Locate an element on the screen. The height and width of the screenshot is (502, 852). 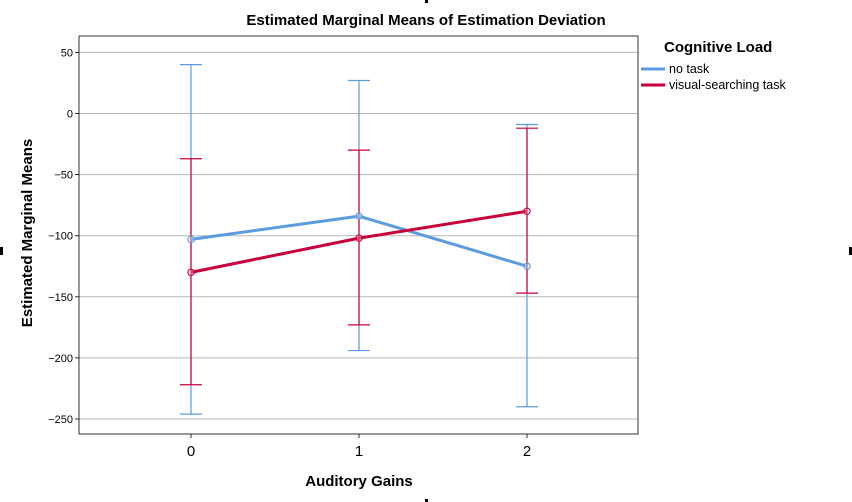
x-axis: 0 1 2 is located at coordinates (359, 447).